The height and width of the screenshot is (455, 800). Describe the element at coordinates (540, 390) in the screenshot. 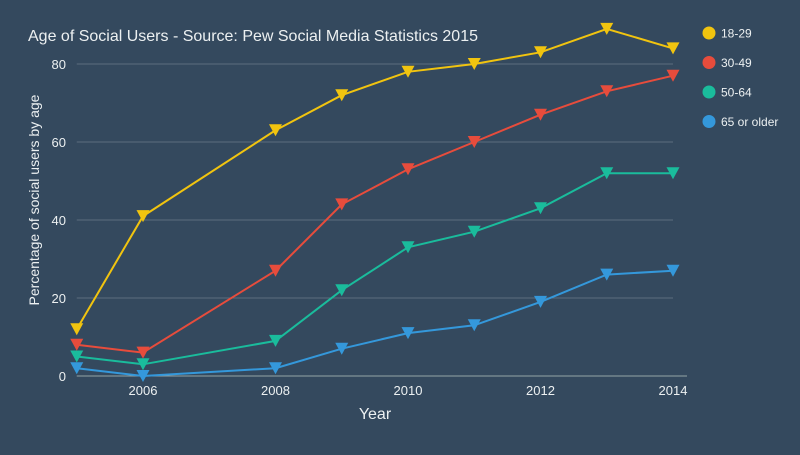

I see `x-tick-label: 2012` at that location.